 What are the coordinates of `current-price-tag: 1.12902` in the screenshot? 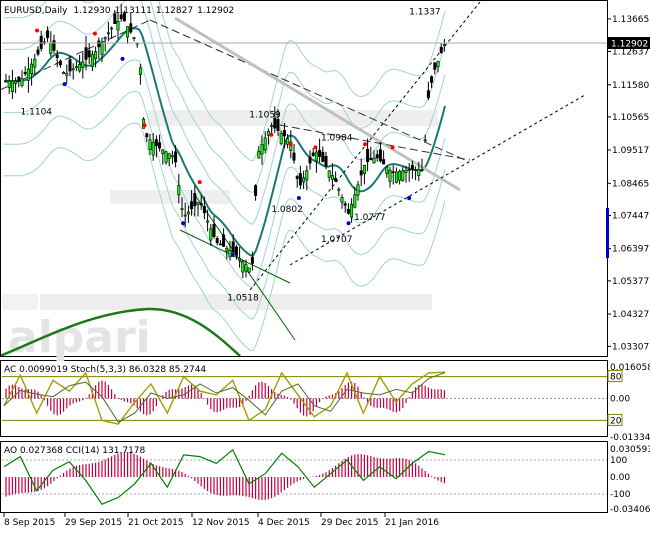 It's located at (629, 43).